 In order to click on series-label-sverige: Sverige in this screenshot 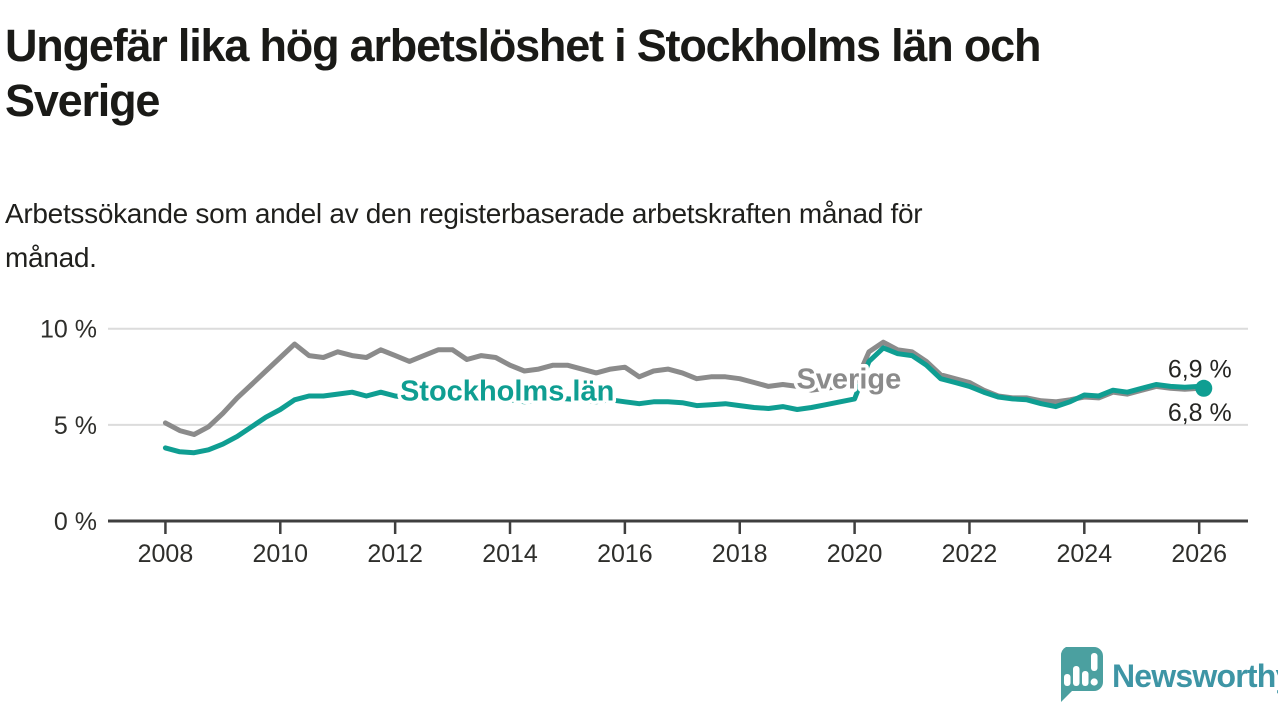, I will do `click(848, 379)`.